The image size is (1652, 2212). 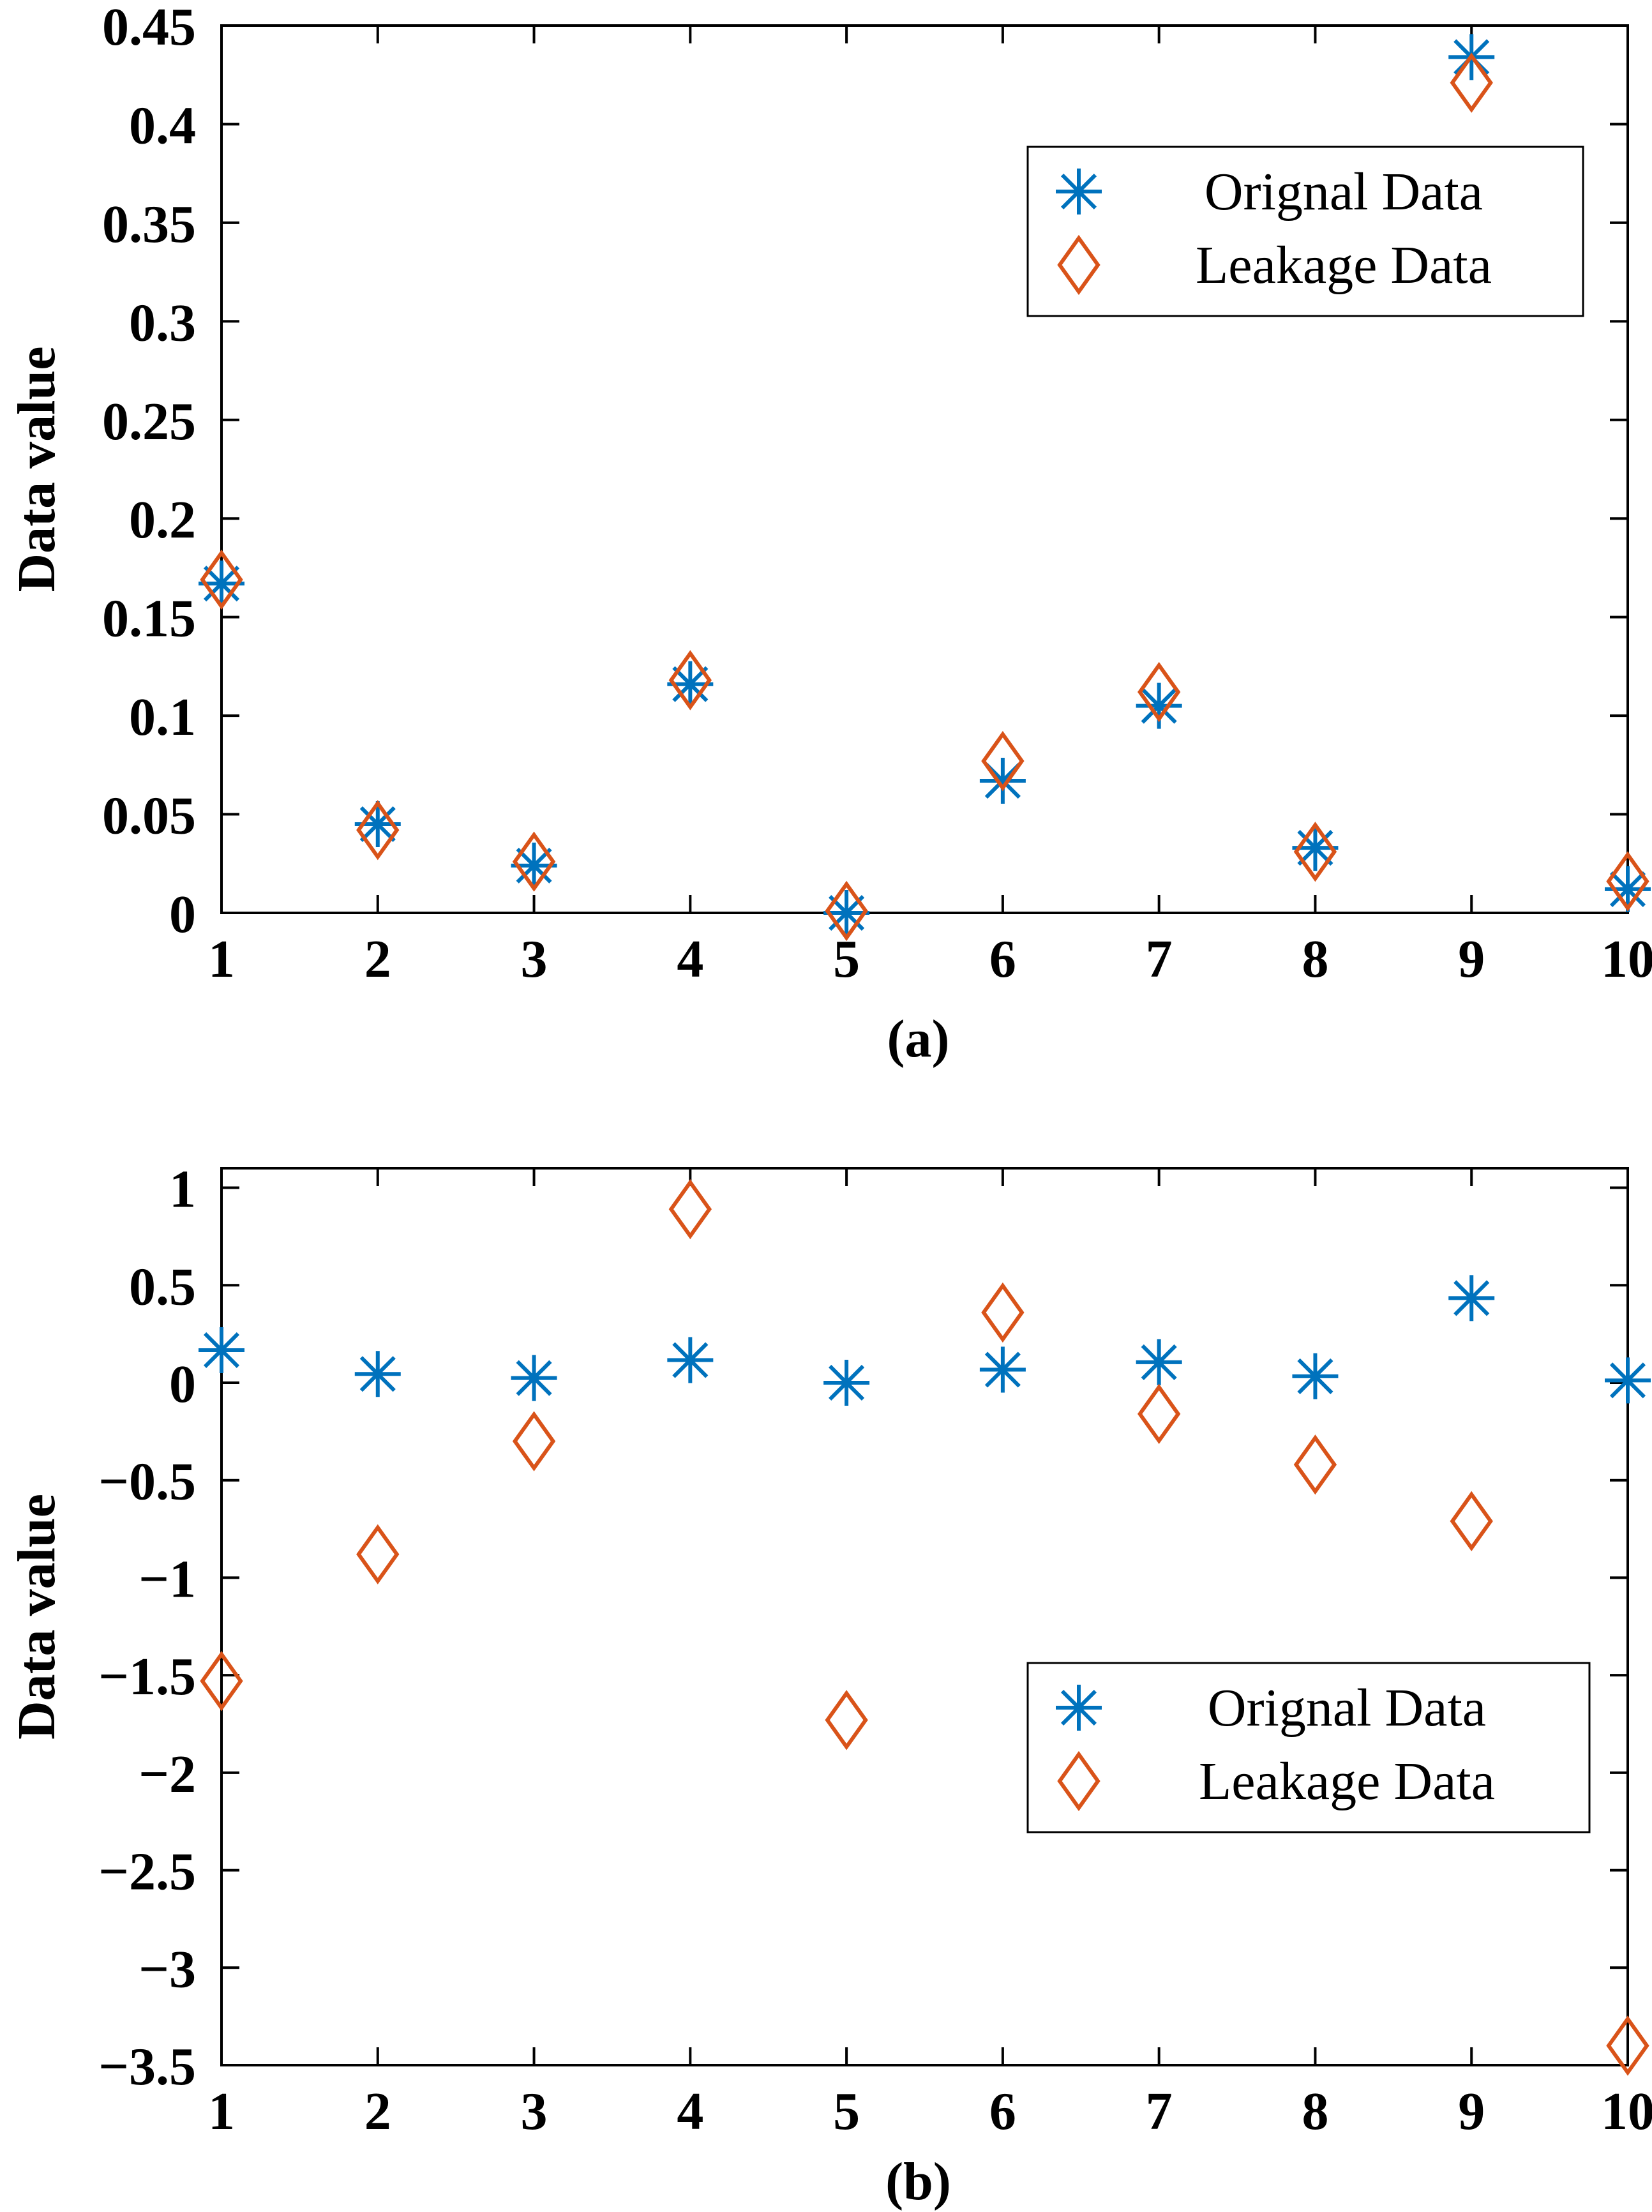 I want to click on y-tick-label: 0.35, so click(x=149, y=224).